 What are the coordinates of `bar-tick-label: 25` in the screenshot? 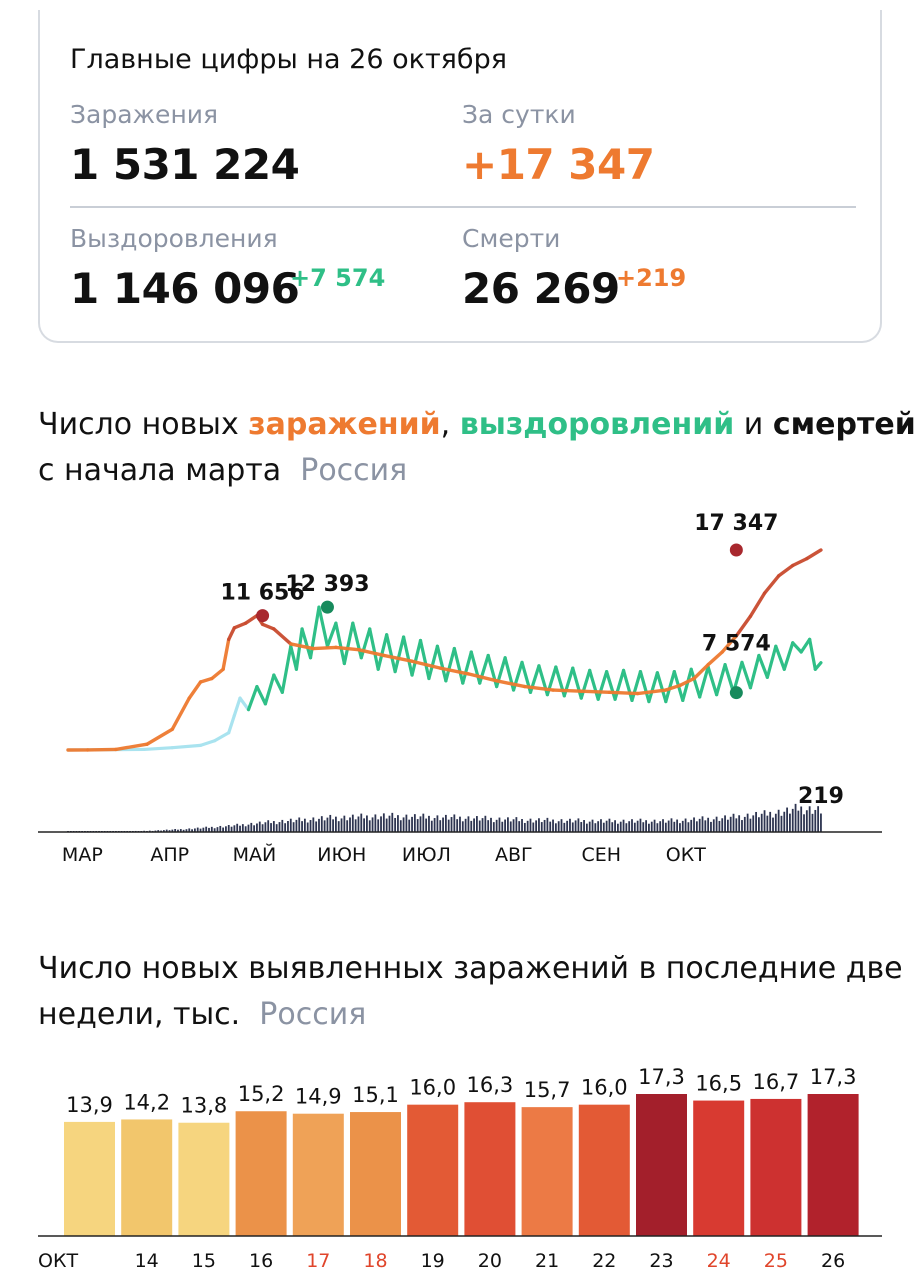 It's located at (776, 1261).